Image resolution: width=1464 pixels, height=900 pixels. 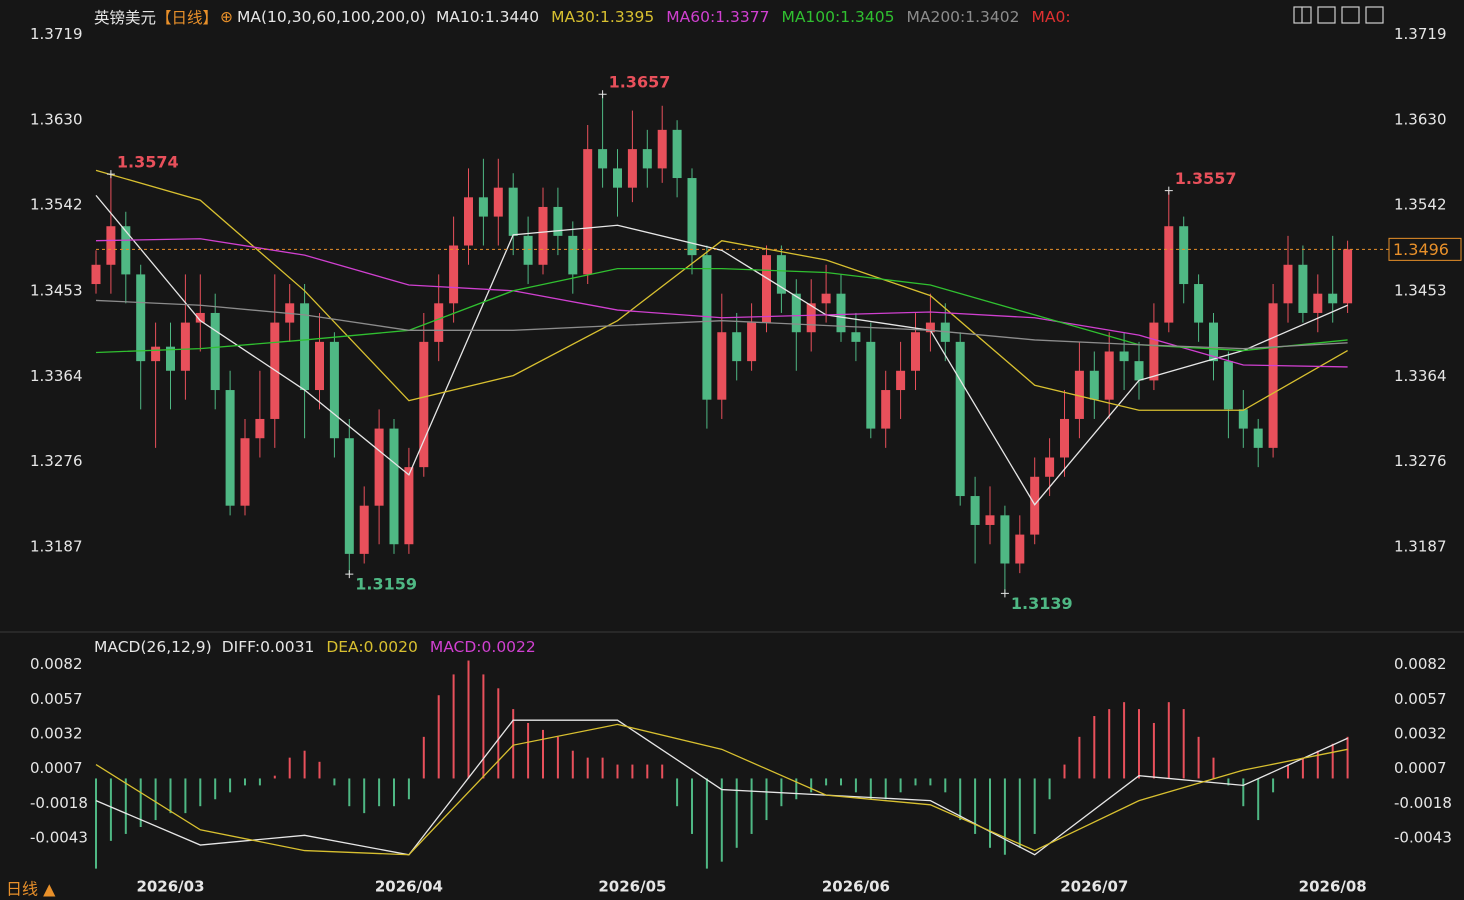 What do you see at coordinates (56, 205) in the screenshot?
I see `y-tick-label: 1.3542` at bounding box center [56, 205].